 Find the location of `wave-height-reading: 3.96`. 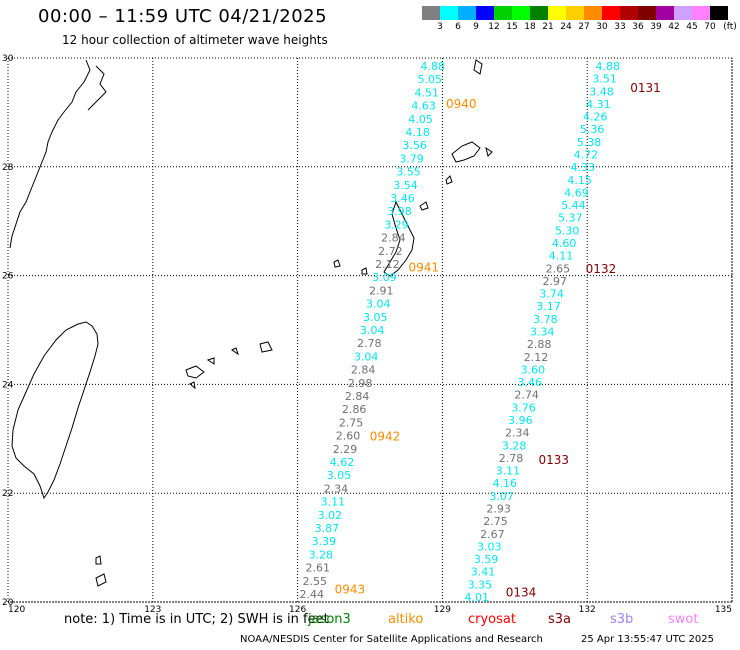

wave-height-reading: 3.96 is located at coordinates (520, 420).